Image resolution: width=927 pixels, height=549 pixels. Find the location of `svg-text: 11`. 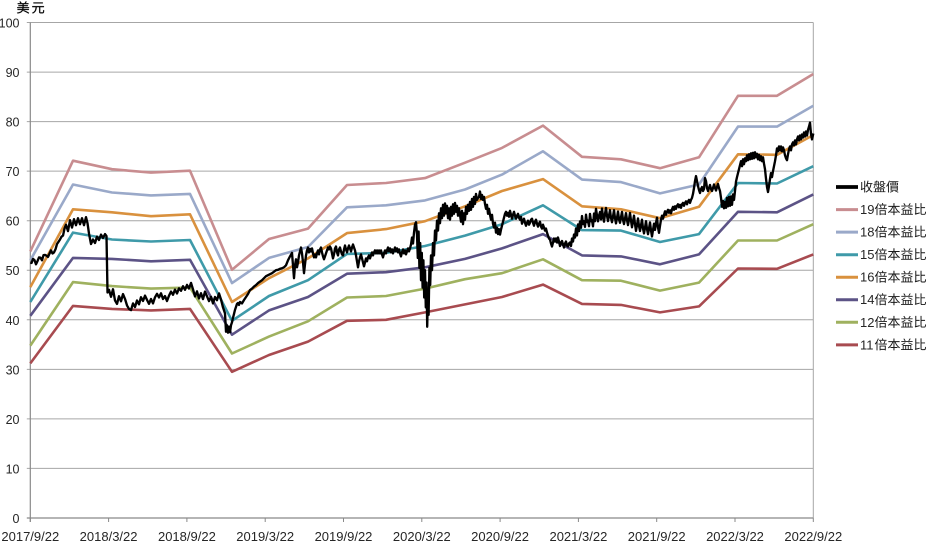

svg-text: 11 is located at coordinates (867, 344).